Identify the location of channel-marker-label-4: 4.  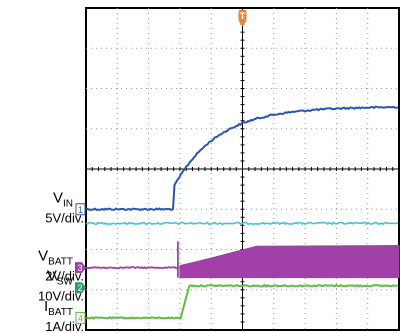
(80, 318).